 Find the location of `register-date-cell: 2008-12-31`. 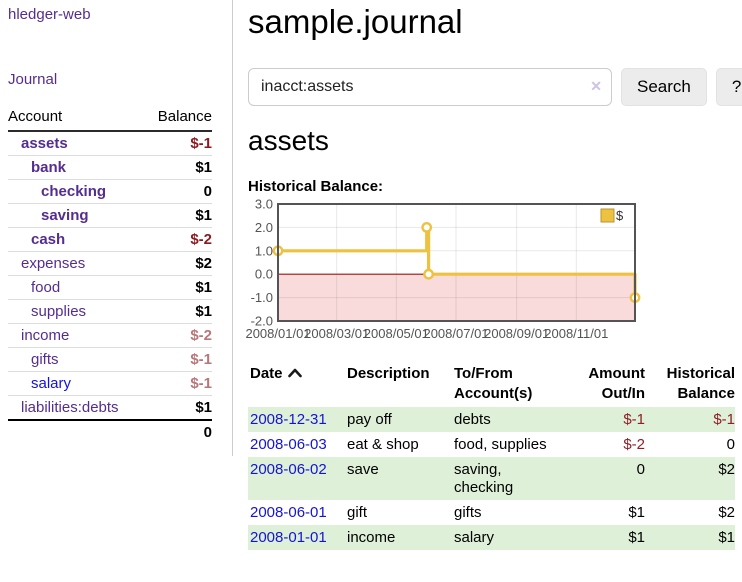

register-date-cell: 2008-12-31 is located at coordinates (296, 419).